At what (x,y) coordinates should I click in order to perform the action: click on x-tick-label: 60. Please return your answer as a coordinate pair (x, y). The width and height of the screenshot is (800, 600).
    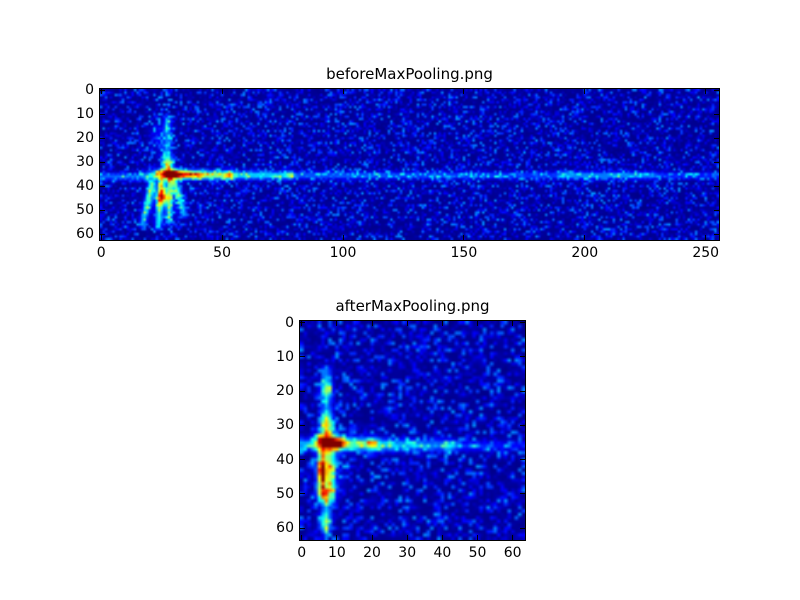
    Looking at the image, I should click on (512, 553).